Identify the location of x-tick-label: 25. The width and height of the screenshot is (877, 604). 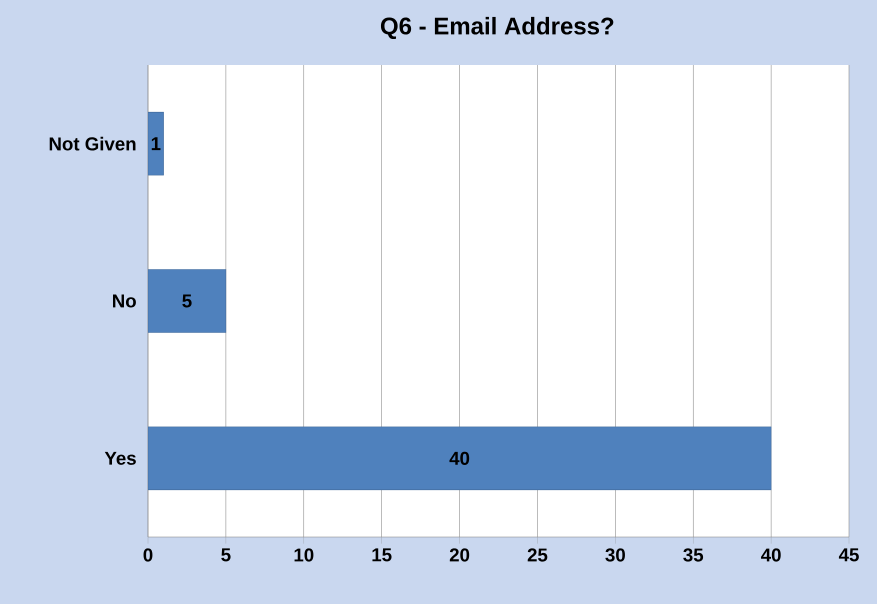
(538, 555).